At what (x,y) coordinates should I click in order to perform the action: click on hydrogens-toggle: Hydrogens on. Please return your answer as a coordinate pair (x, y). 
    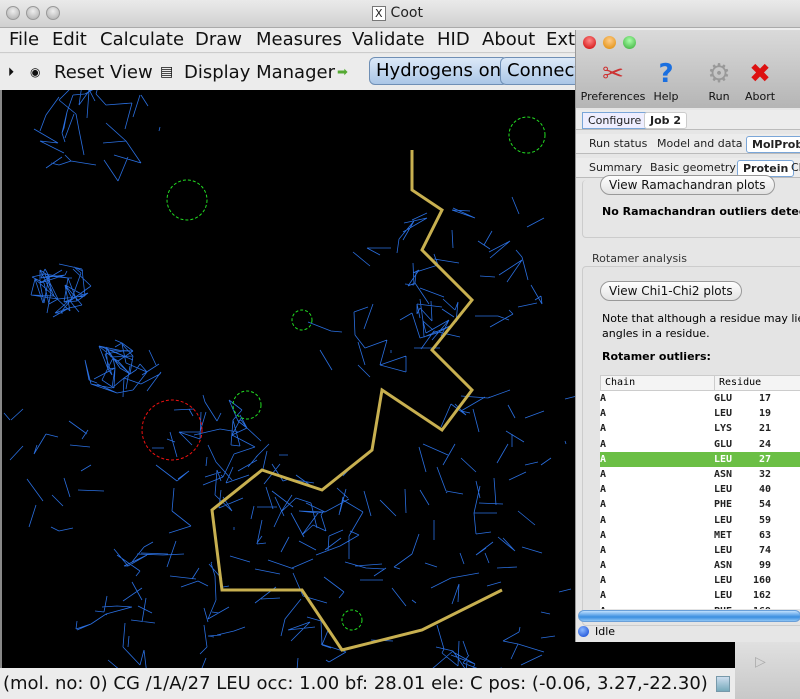
    Looking at the image, I should click on (439, 71).